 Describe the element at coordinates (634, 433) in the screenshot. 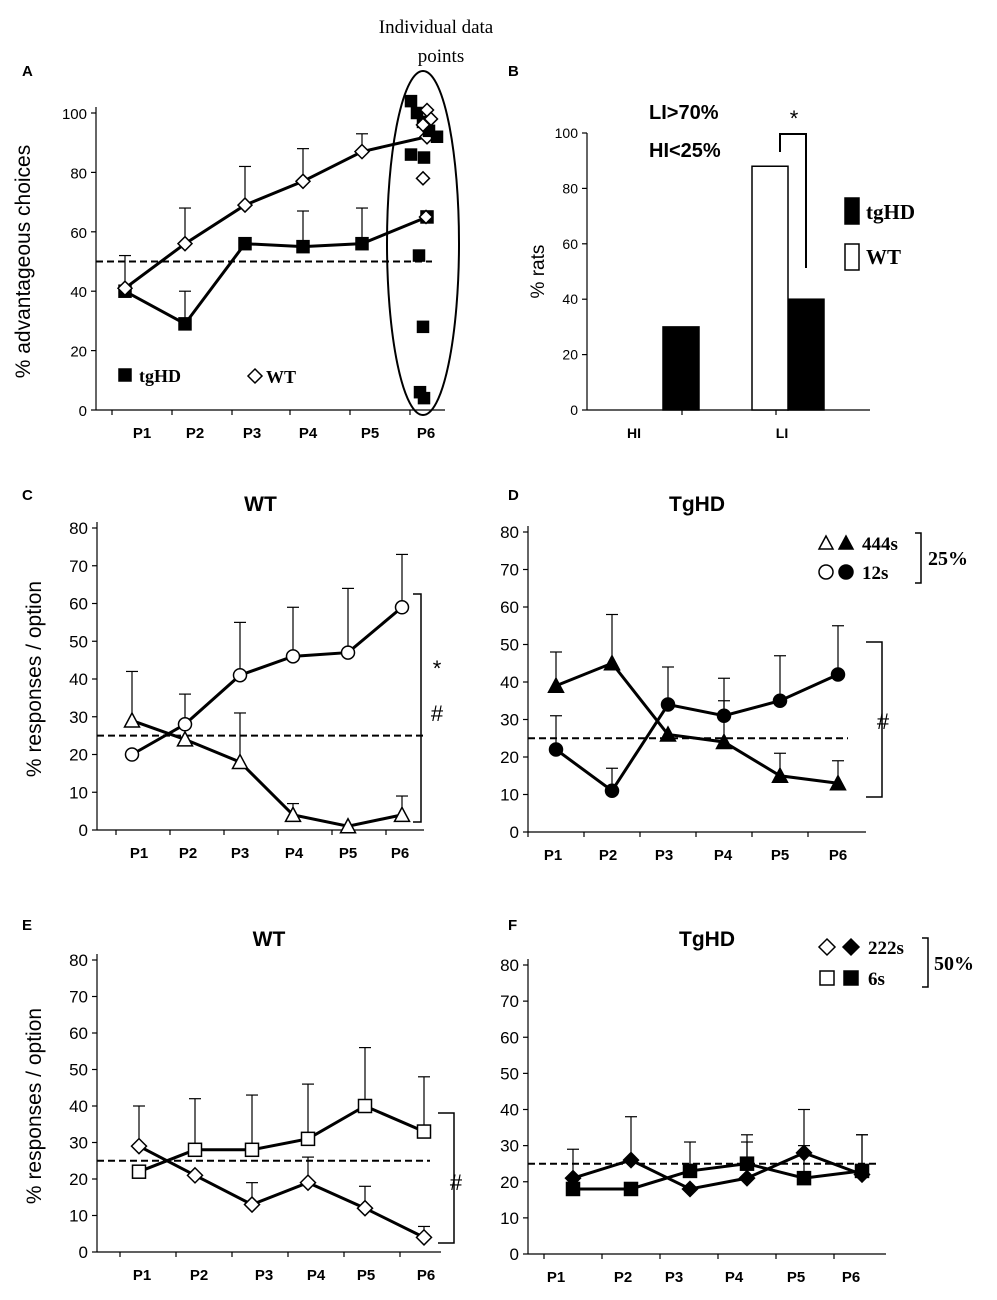

I see `x-tick-label: HI` at that location.